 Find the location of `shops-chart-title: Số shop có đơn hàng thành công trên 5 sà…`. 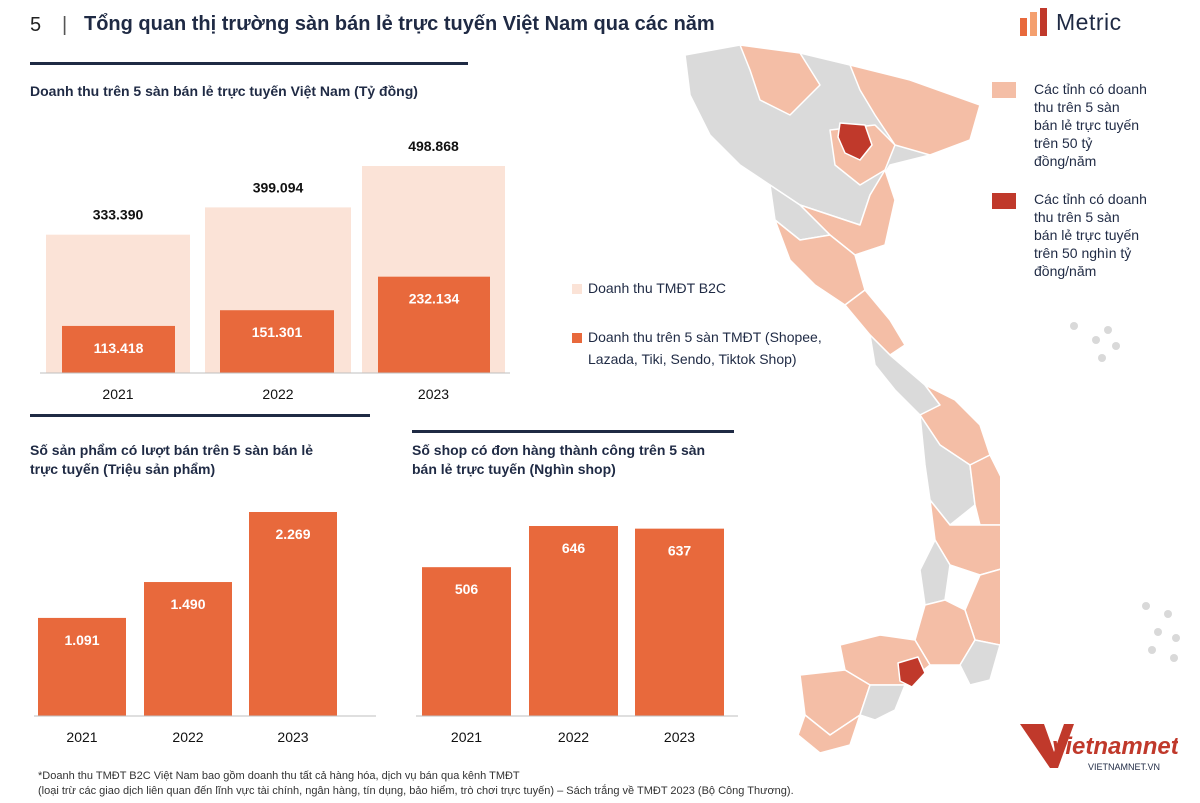

shops-chart-title: Số shop có đơn hàng thành công trên 5 sà… is located at coordinates (558, 460).